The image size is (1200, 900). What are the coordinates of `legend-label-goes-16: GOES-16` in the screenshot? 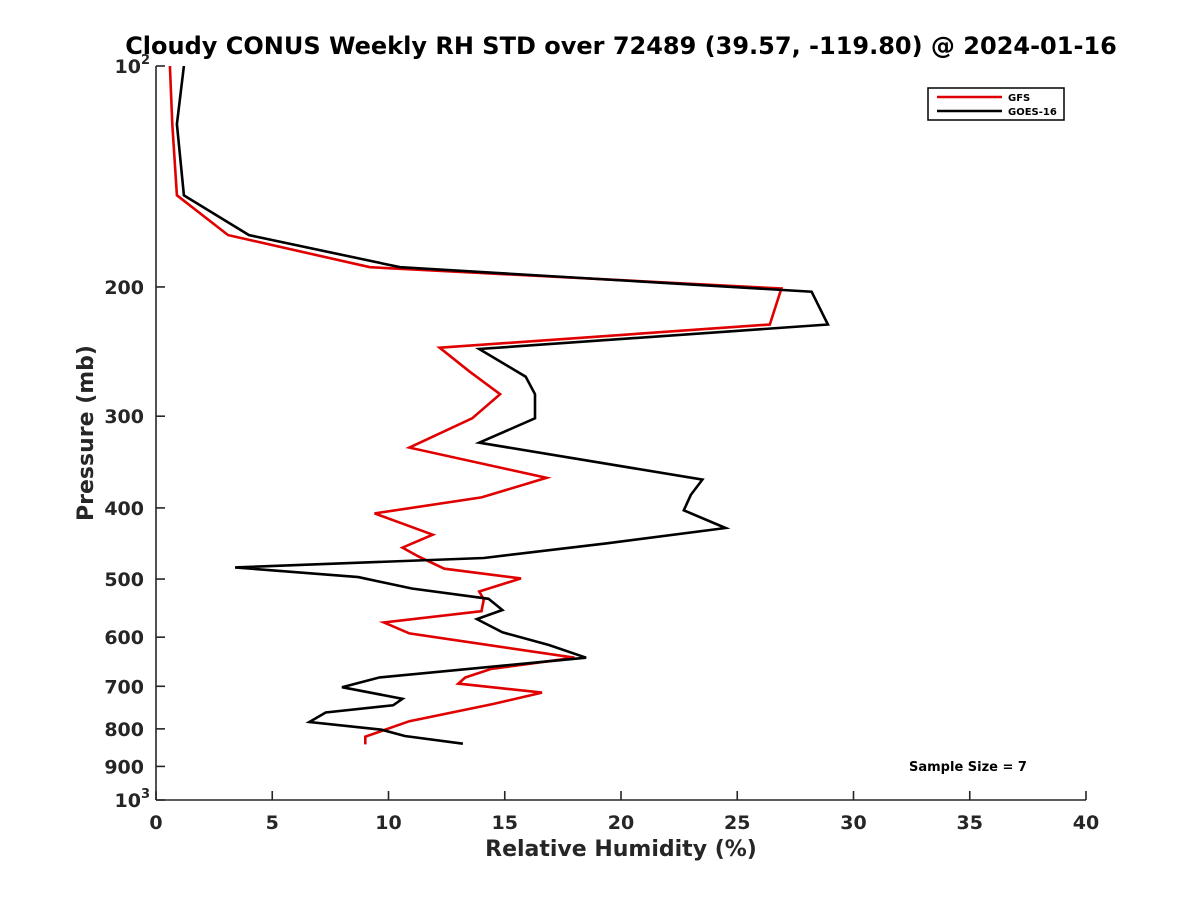 It's located at (1032, 112).